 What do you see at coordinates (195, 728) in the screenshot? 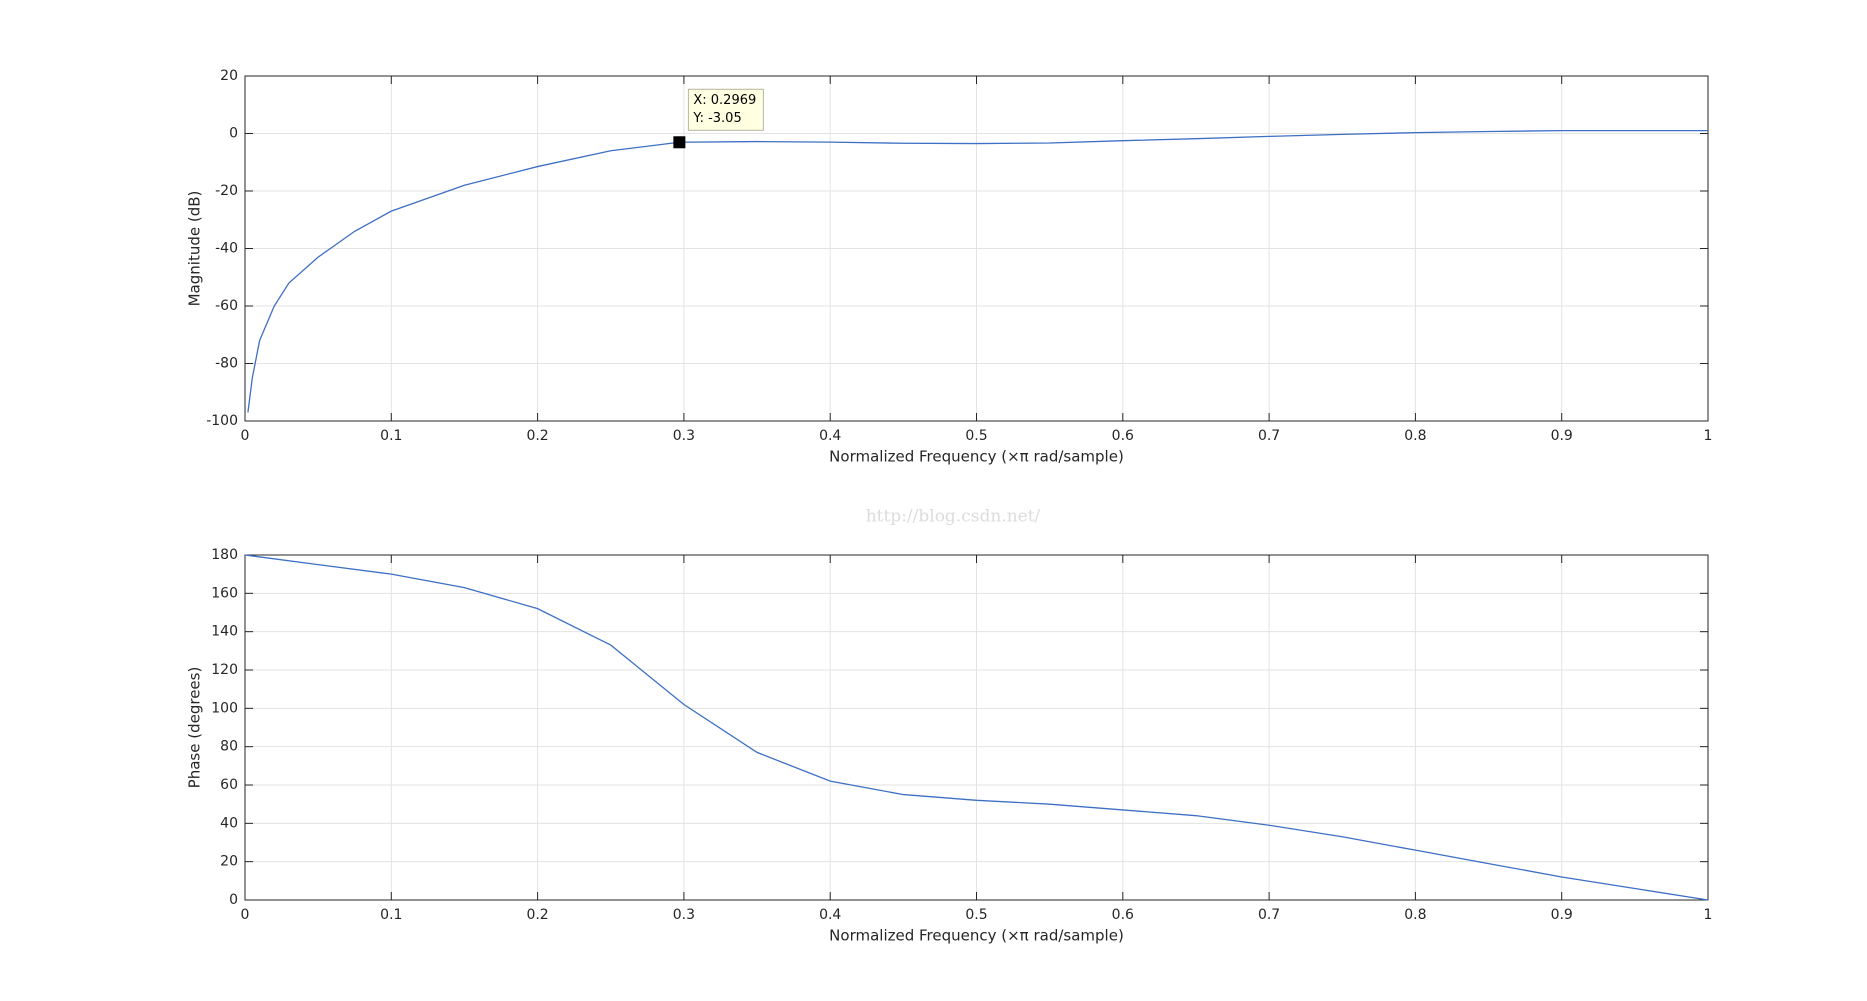
I see `y-axis-label: Phase (degrees)` at bounding box center [195, 728].